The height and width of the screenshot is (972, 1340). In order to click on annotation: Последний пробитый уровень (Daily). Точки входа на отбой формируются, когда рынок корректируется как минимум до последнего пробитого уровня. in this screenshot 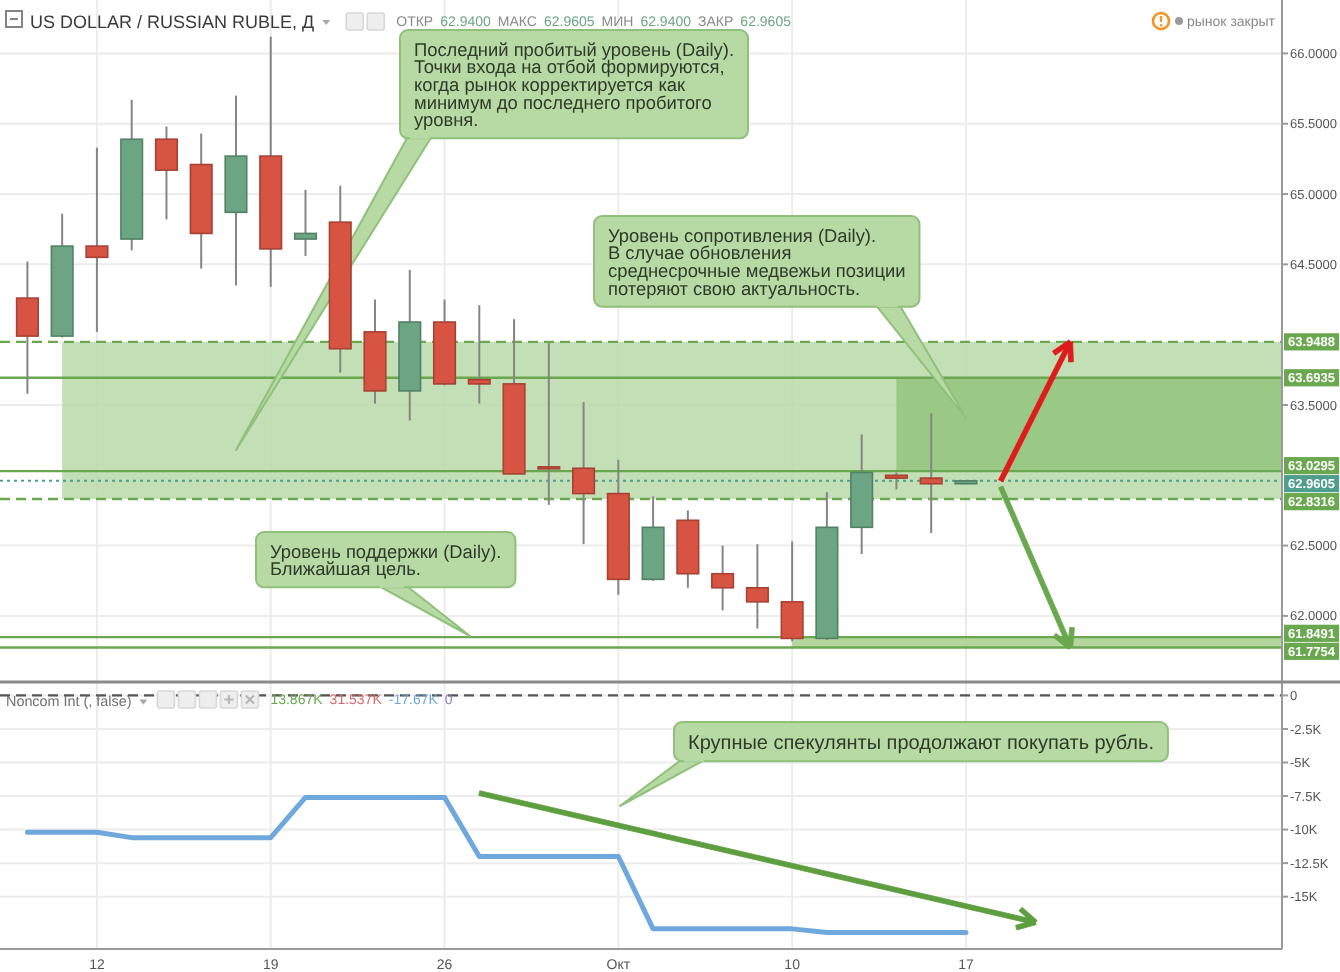, I will do `click(574, 85)`.